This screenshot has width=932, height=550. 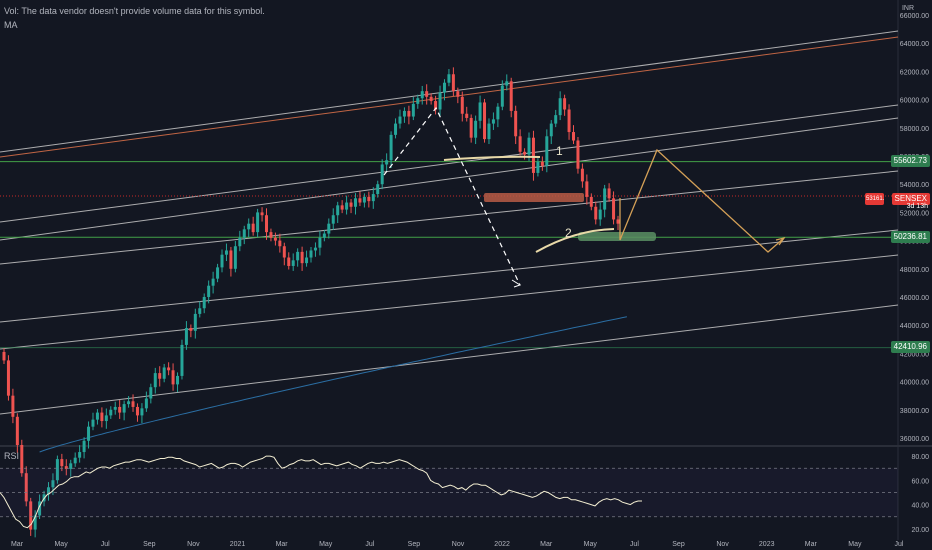 I want to click on ma-legend: MA, so click(x=11, y=25).